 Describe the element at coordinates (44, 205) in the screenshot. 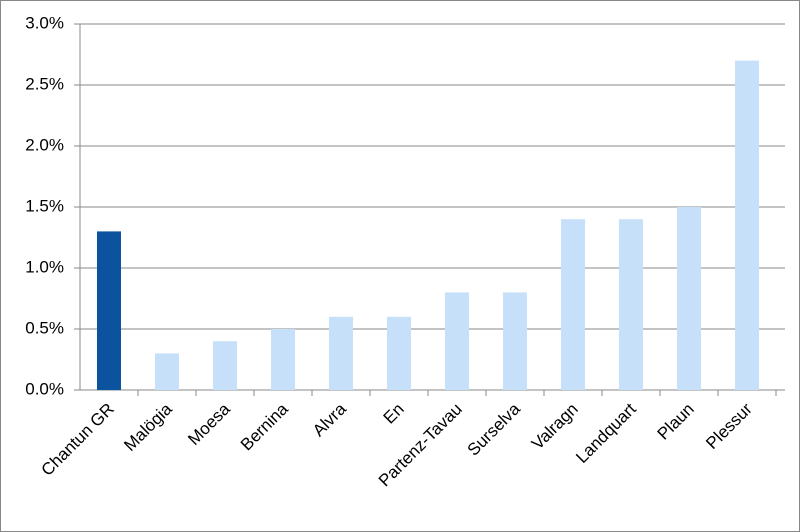

I see `y-tick-label: 1.5%` at that location.